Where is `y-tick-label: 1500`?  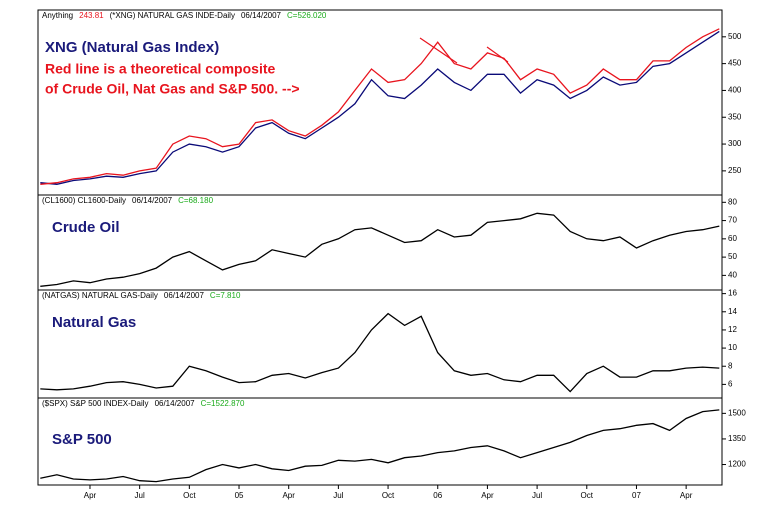 y-tick-label: 1500 is located at coordinates (737, 412).